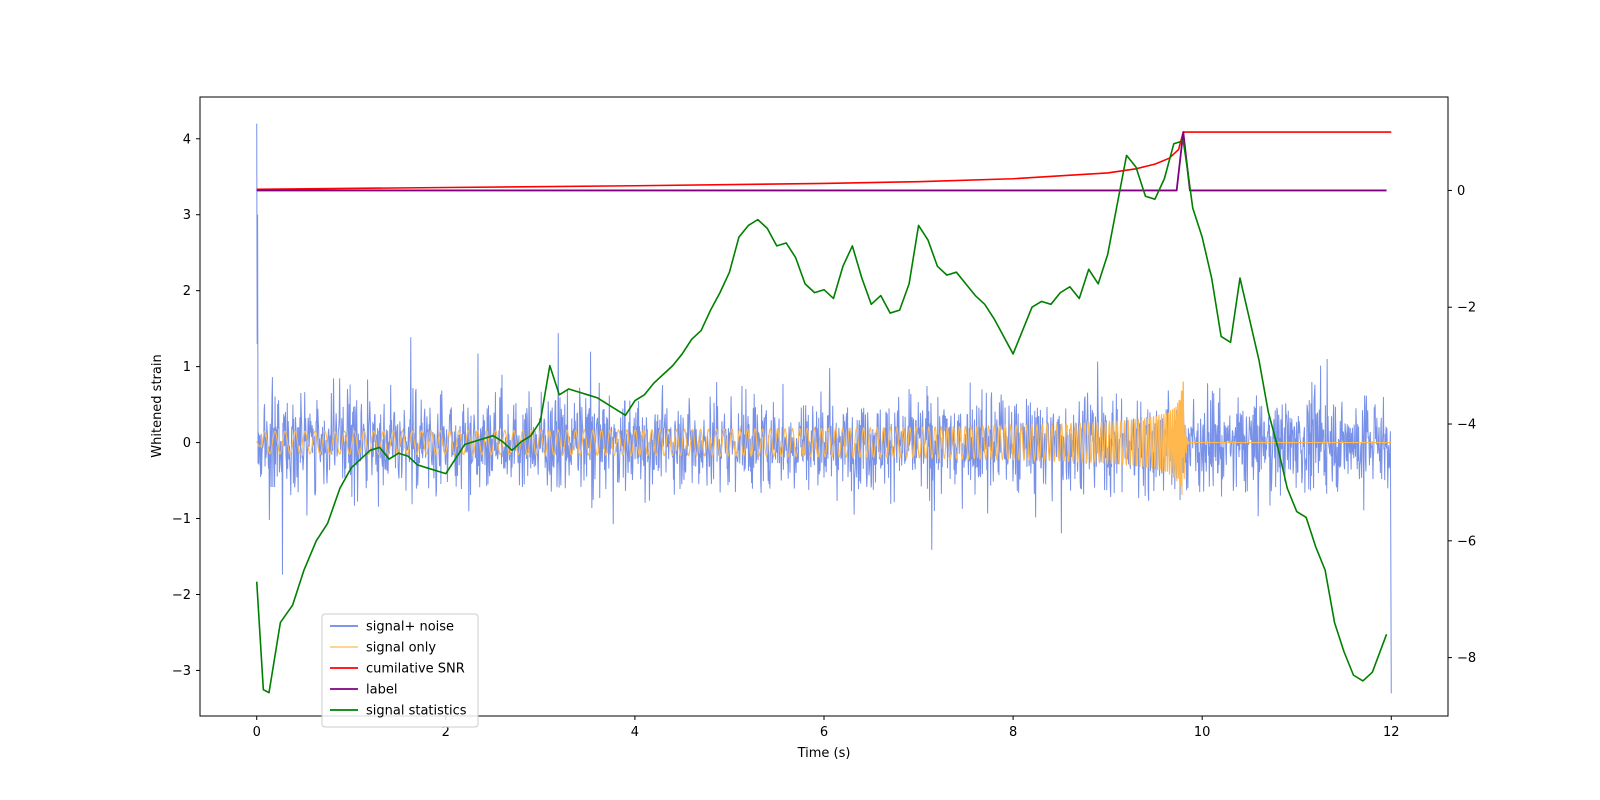 This screenshot has height=800, width=1600. Describe the element at coordinates (824, 732) in the screenshot. I see `x-tick-label: 6` at that location.